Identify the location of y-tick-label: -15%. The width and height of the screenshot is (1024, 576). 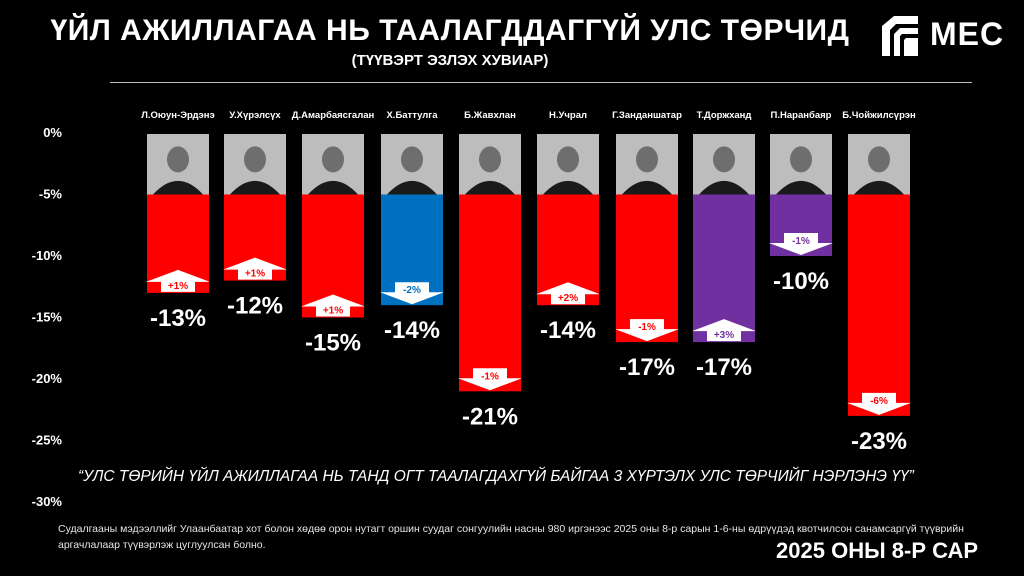
(47, 317).